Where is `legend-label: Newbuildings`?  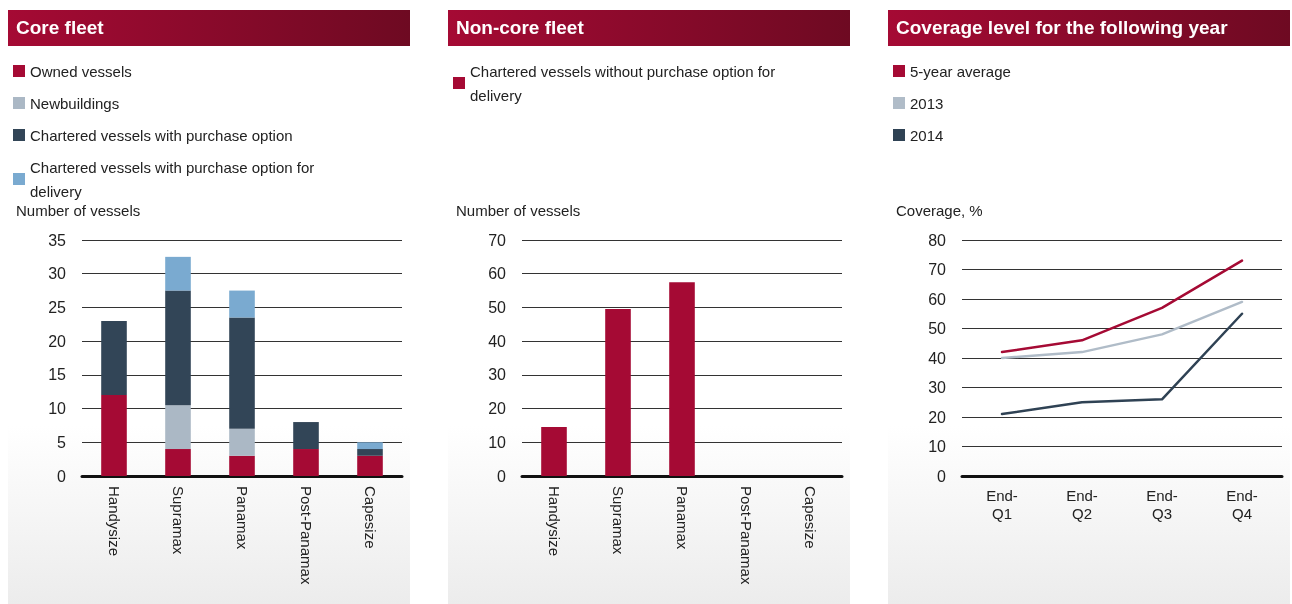
legend-label: Newbuildings is located at coordinates (75, 103).